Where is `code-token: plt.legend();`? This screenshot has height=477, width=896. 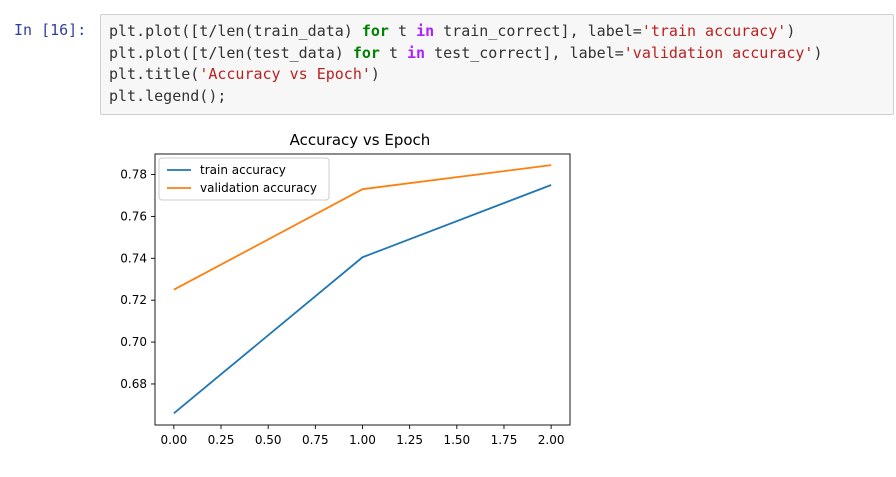 code-token: plt.legend(); is located at coordinates (168, 95).